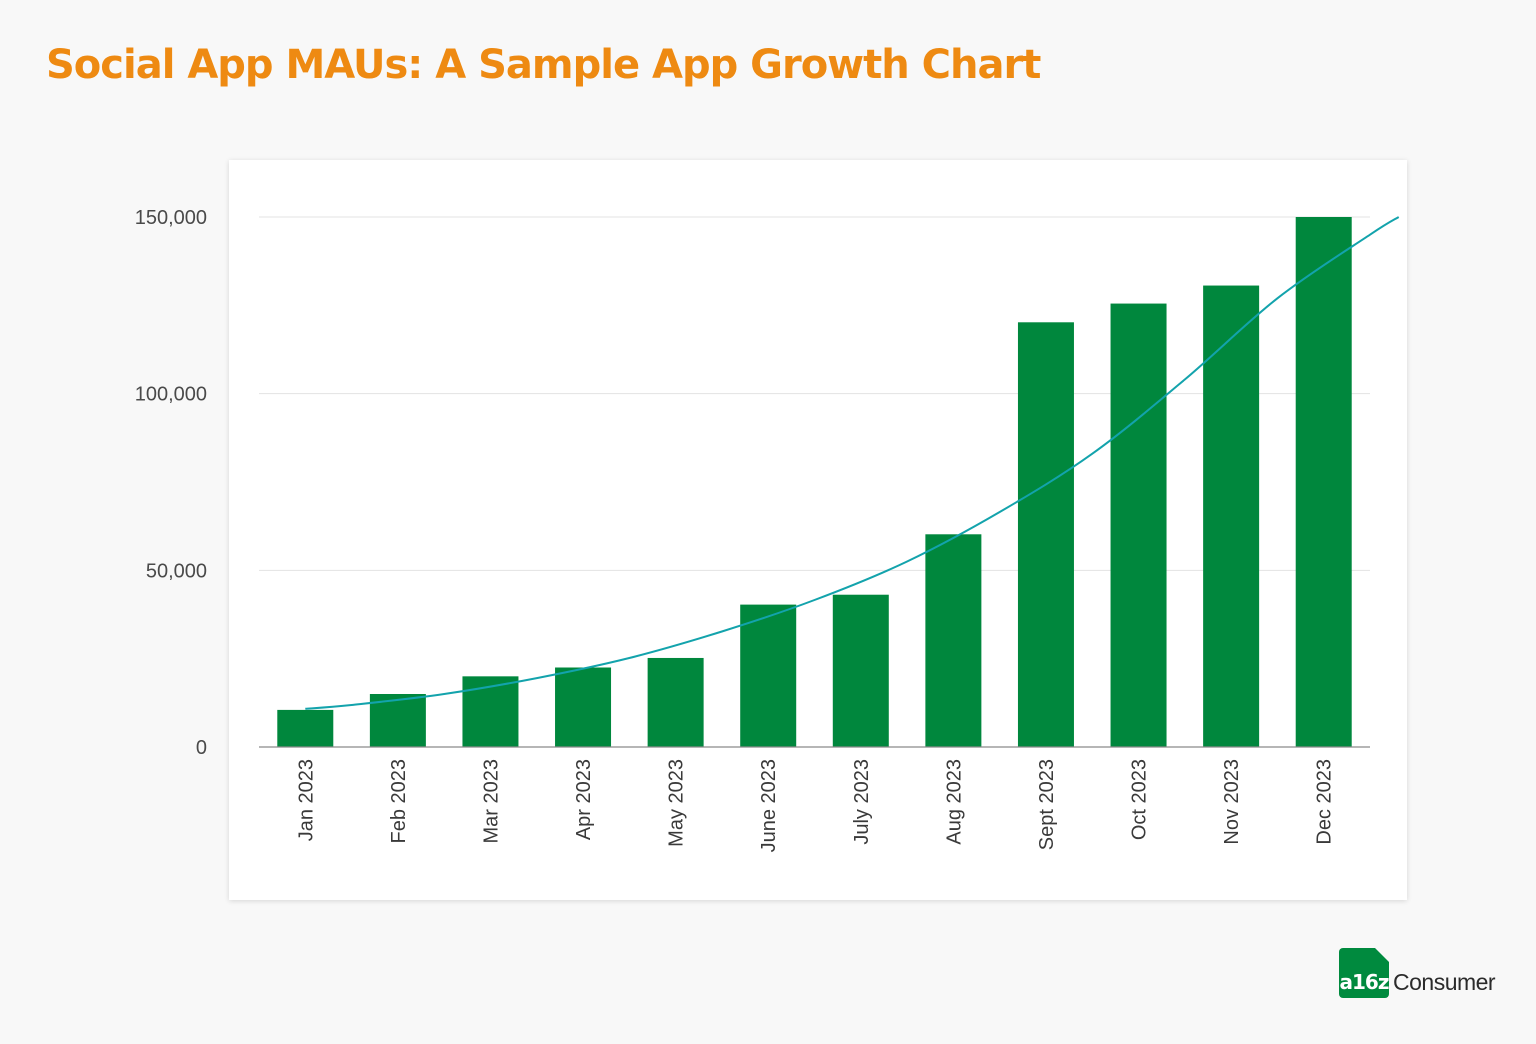  Describe the element at coordinates (1364, 982) in the screenshot. I see `logo-mark: a16z` at that location.